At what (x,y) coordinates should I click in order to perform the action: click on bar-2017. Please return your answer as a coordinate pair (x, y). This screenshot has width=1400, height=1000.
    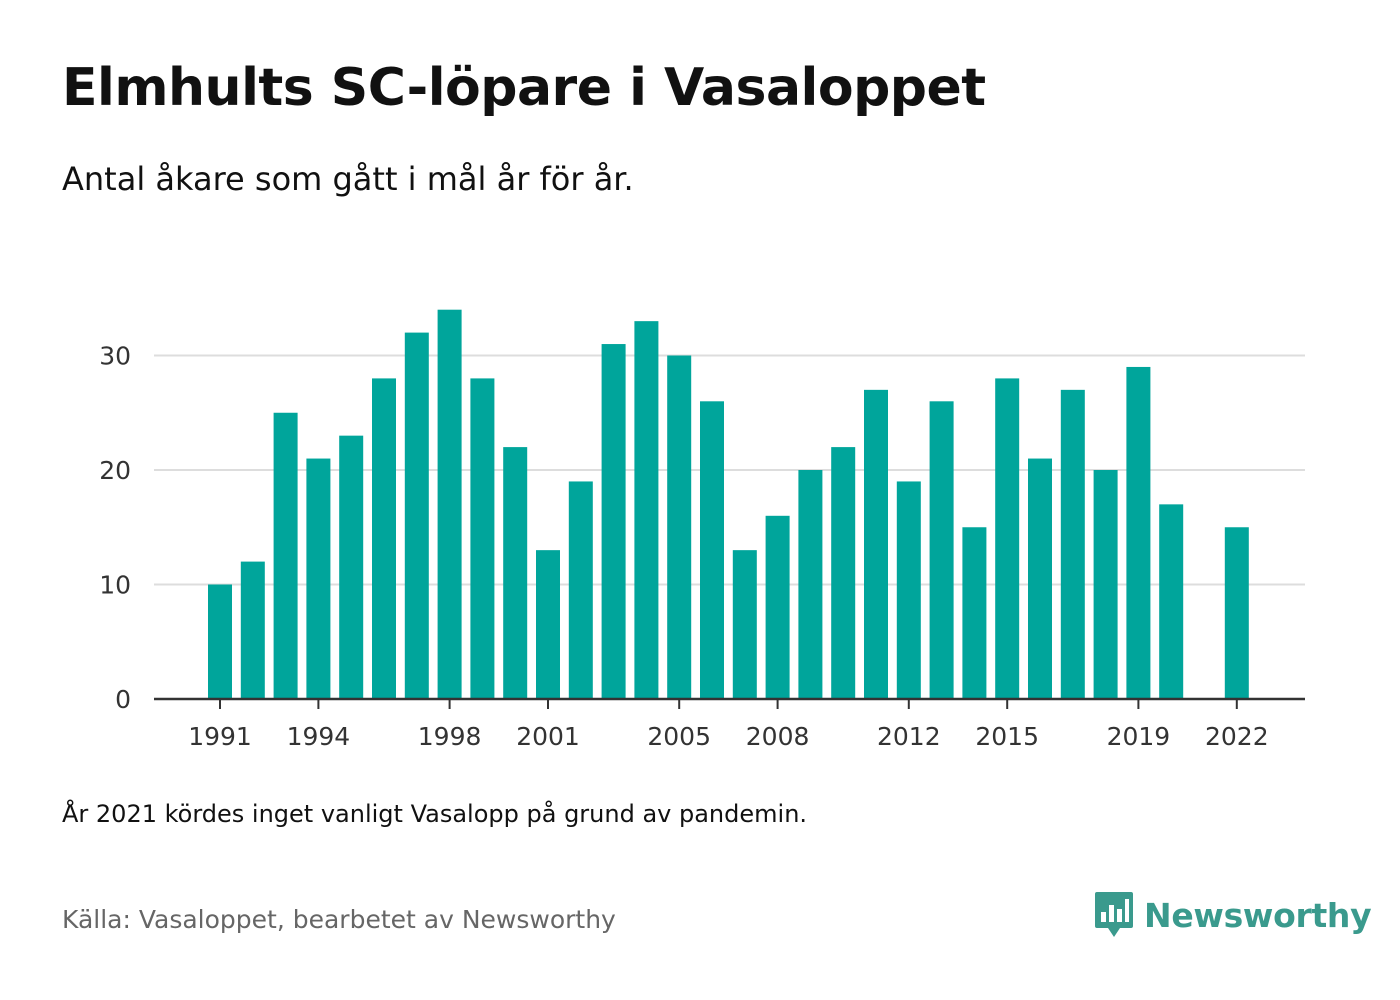
    Looking at the image, I should click on (1072, 544).